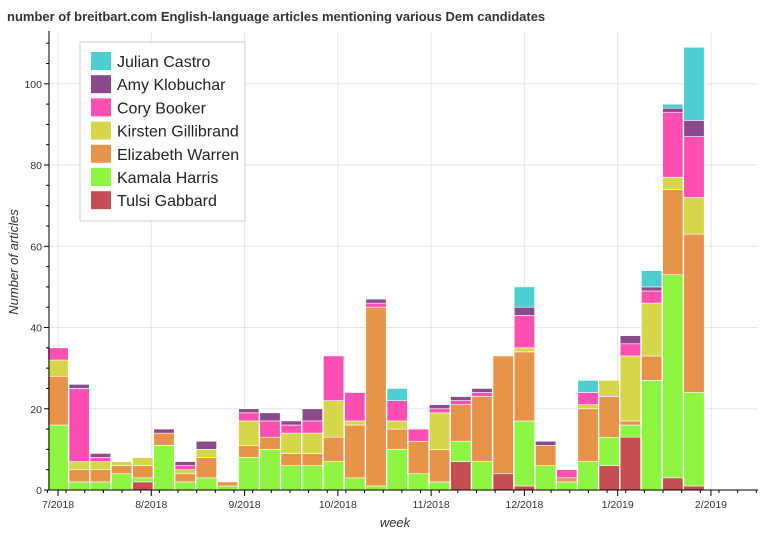 This screenshot has width=766, height=535. Describe the element at coordinates (244, 505) in the screenshot. I see `x-tick-label: 9/2018` at that location.